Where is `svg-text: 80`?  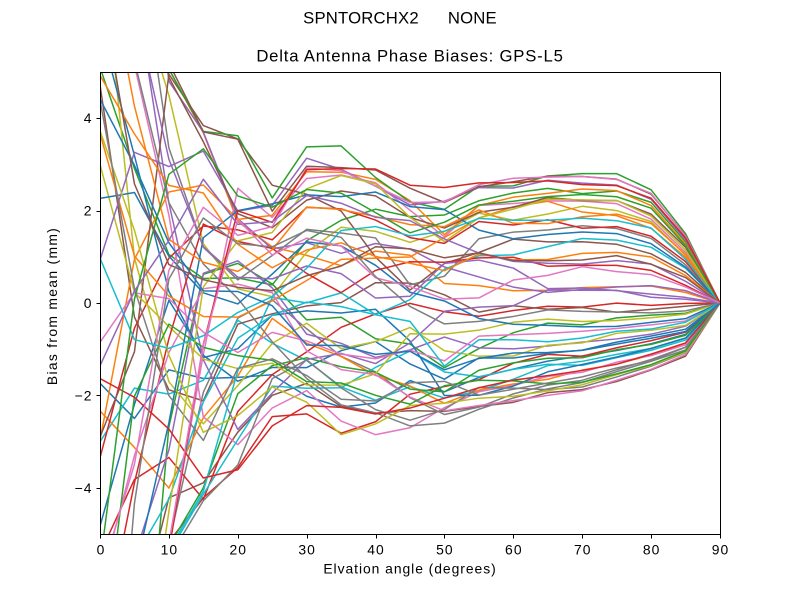 svg-text: 80 is located at coordinates (652, 550).